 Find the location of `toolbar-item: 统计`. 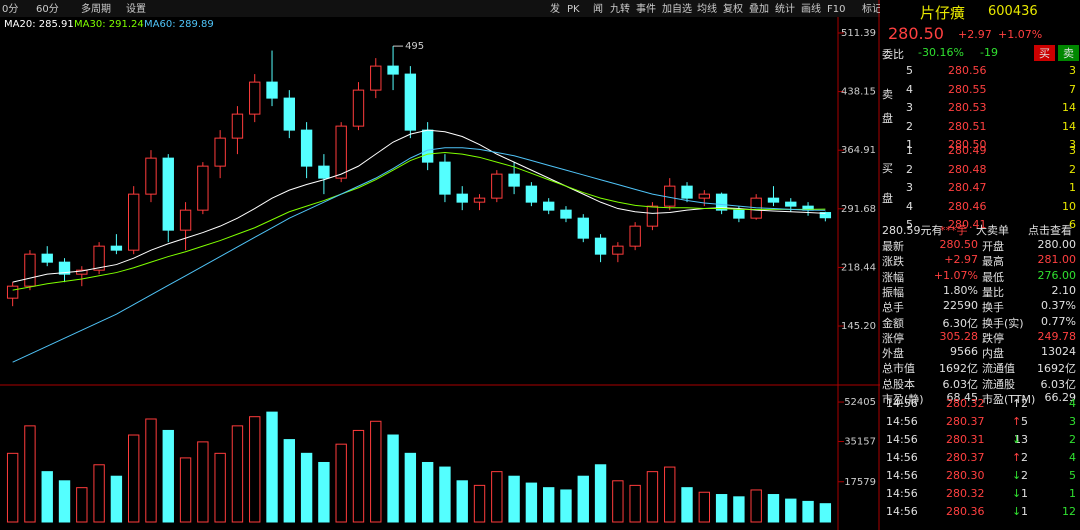

toolbar-item: 统计 is located at coordinates (785, 8).